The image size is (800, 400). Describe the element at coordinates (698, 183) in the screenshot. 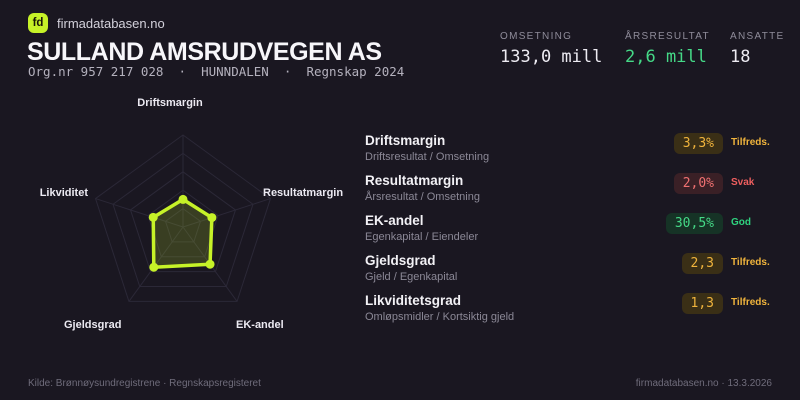

I see `metric-value-badge: 2,0%` at that location.